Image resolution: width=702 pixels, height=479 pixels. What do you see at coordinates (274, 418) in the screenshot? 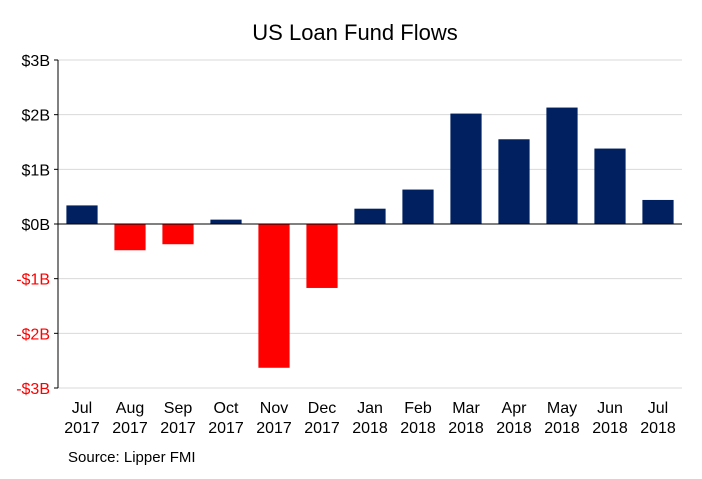
I see `x-tick-label: Nov 2017` at bounding box center [274, 418].